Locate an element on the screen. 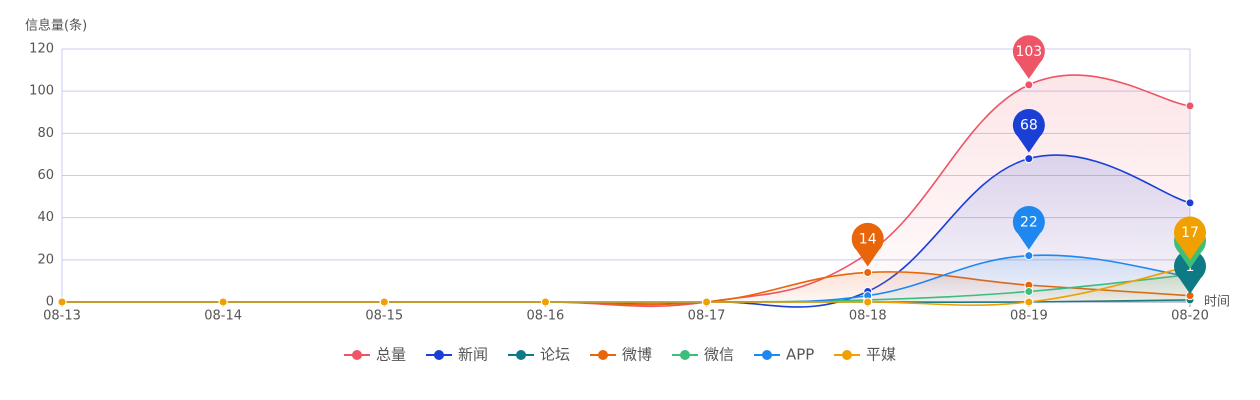 The width and height of the screenshot is (1260, 400). legend-label: APP is located at coordinates (800, 355).